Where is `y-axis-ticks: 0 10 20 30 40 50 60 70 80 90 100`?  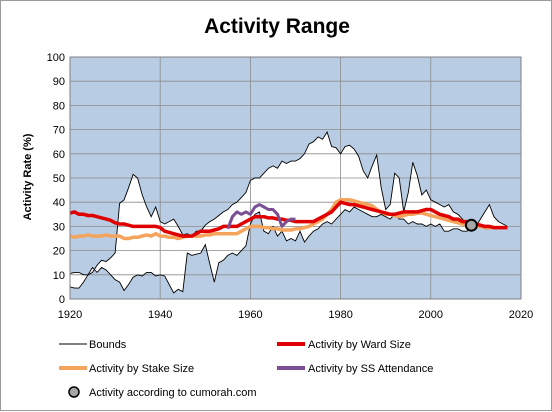 y-axis-ticks: 0 10 20 30 40 50 60 70 80 90 100 is located at coordinates (56, 179).